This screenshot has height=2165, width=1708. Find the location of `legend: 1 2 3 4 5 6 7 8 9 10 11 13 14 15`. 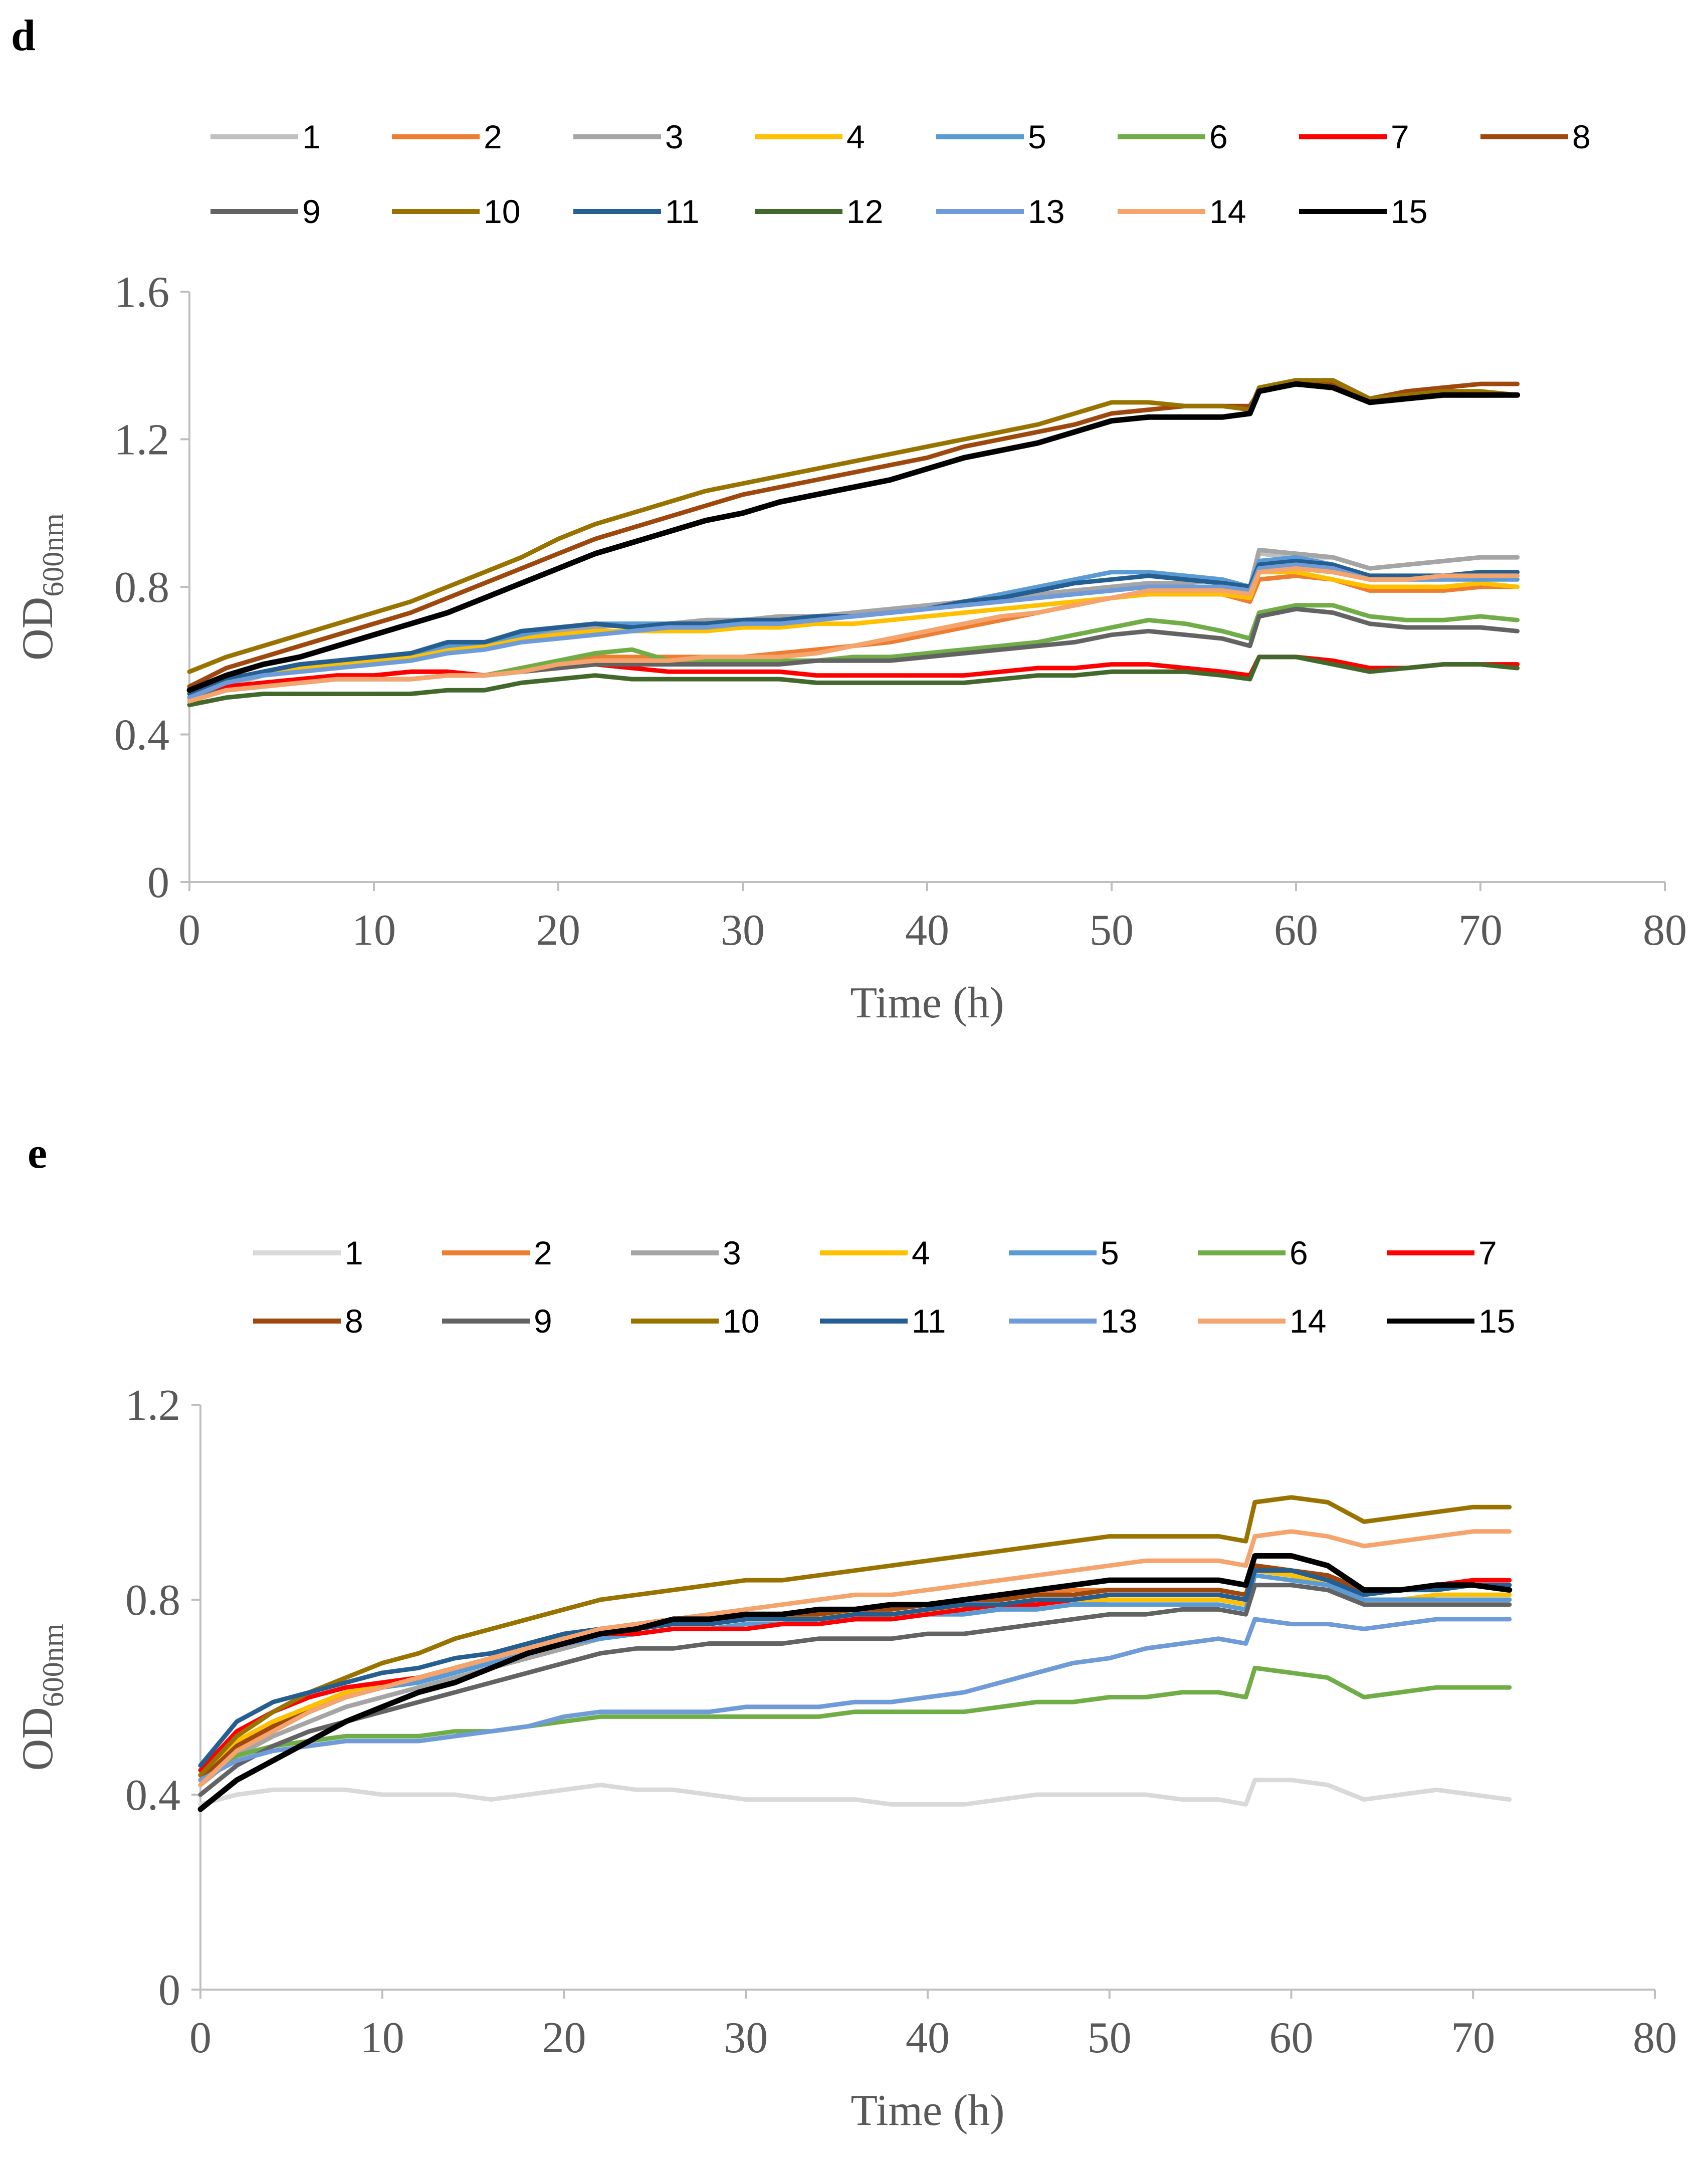

legend: 1 2 3 4 5 6 7 8 9 10 11 13 14 15 is located at coordinates (884, 1287).